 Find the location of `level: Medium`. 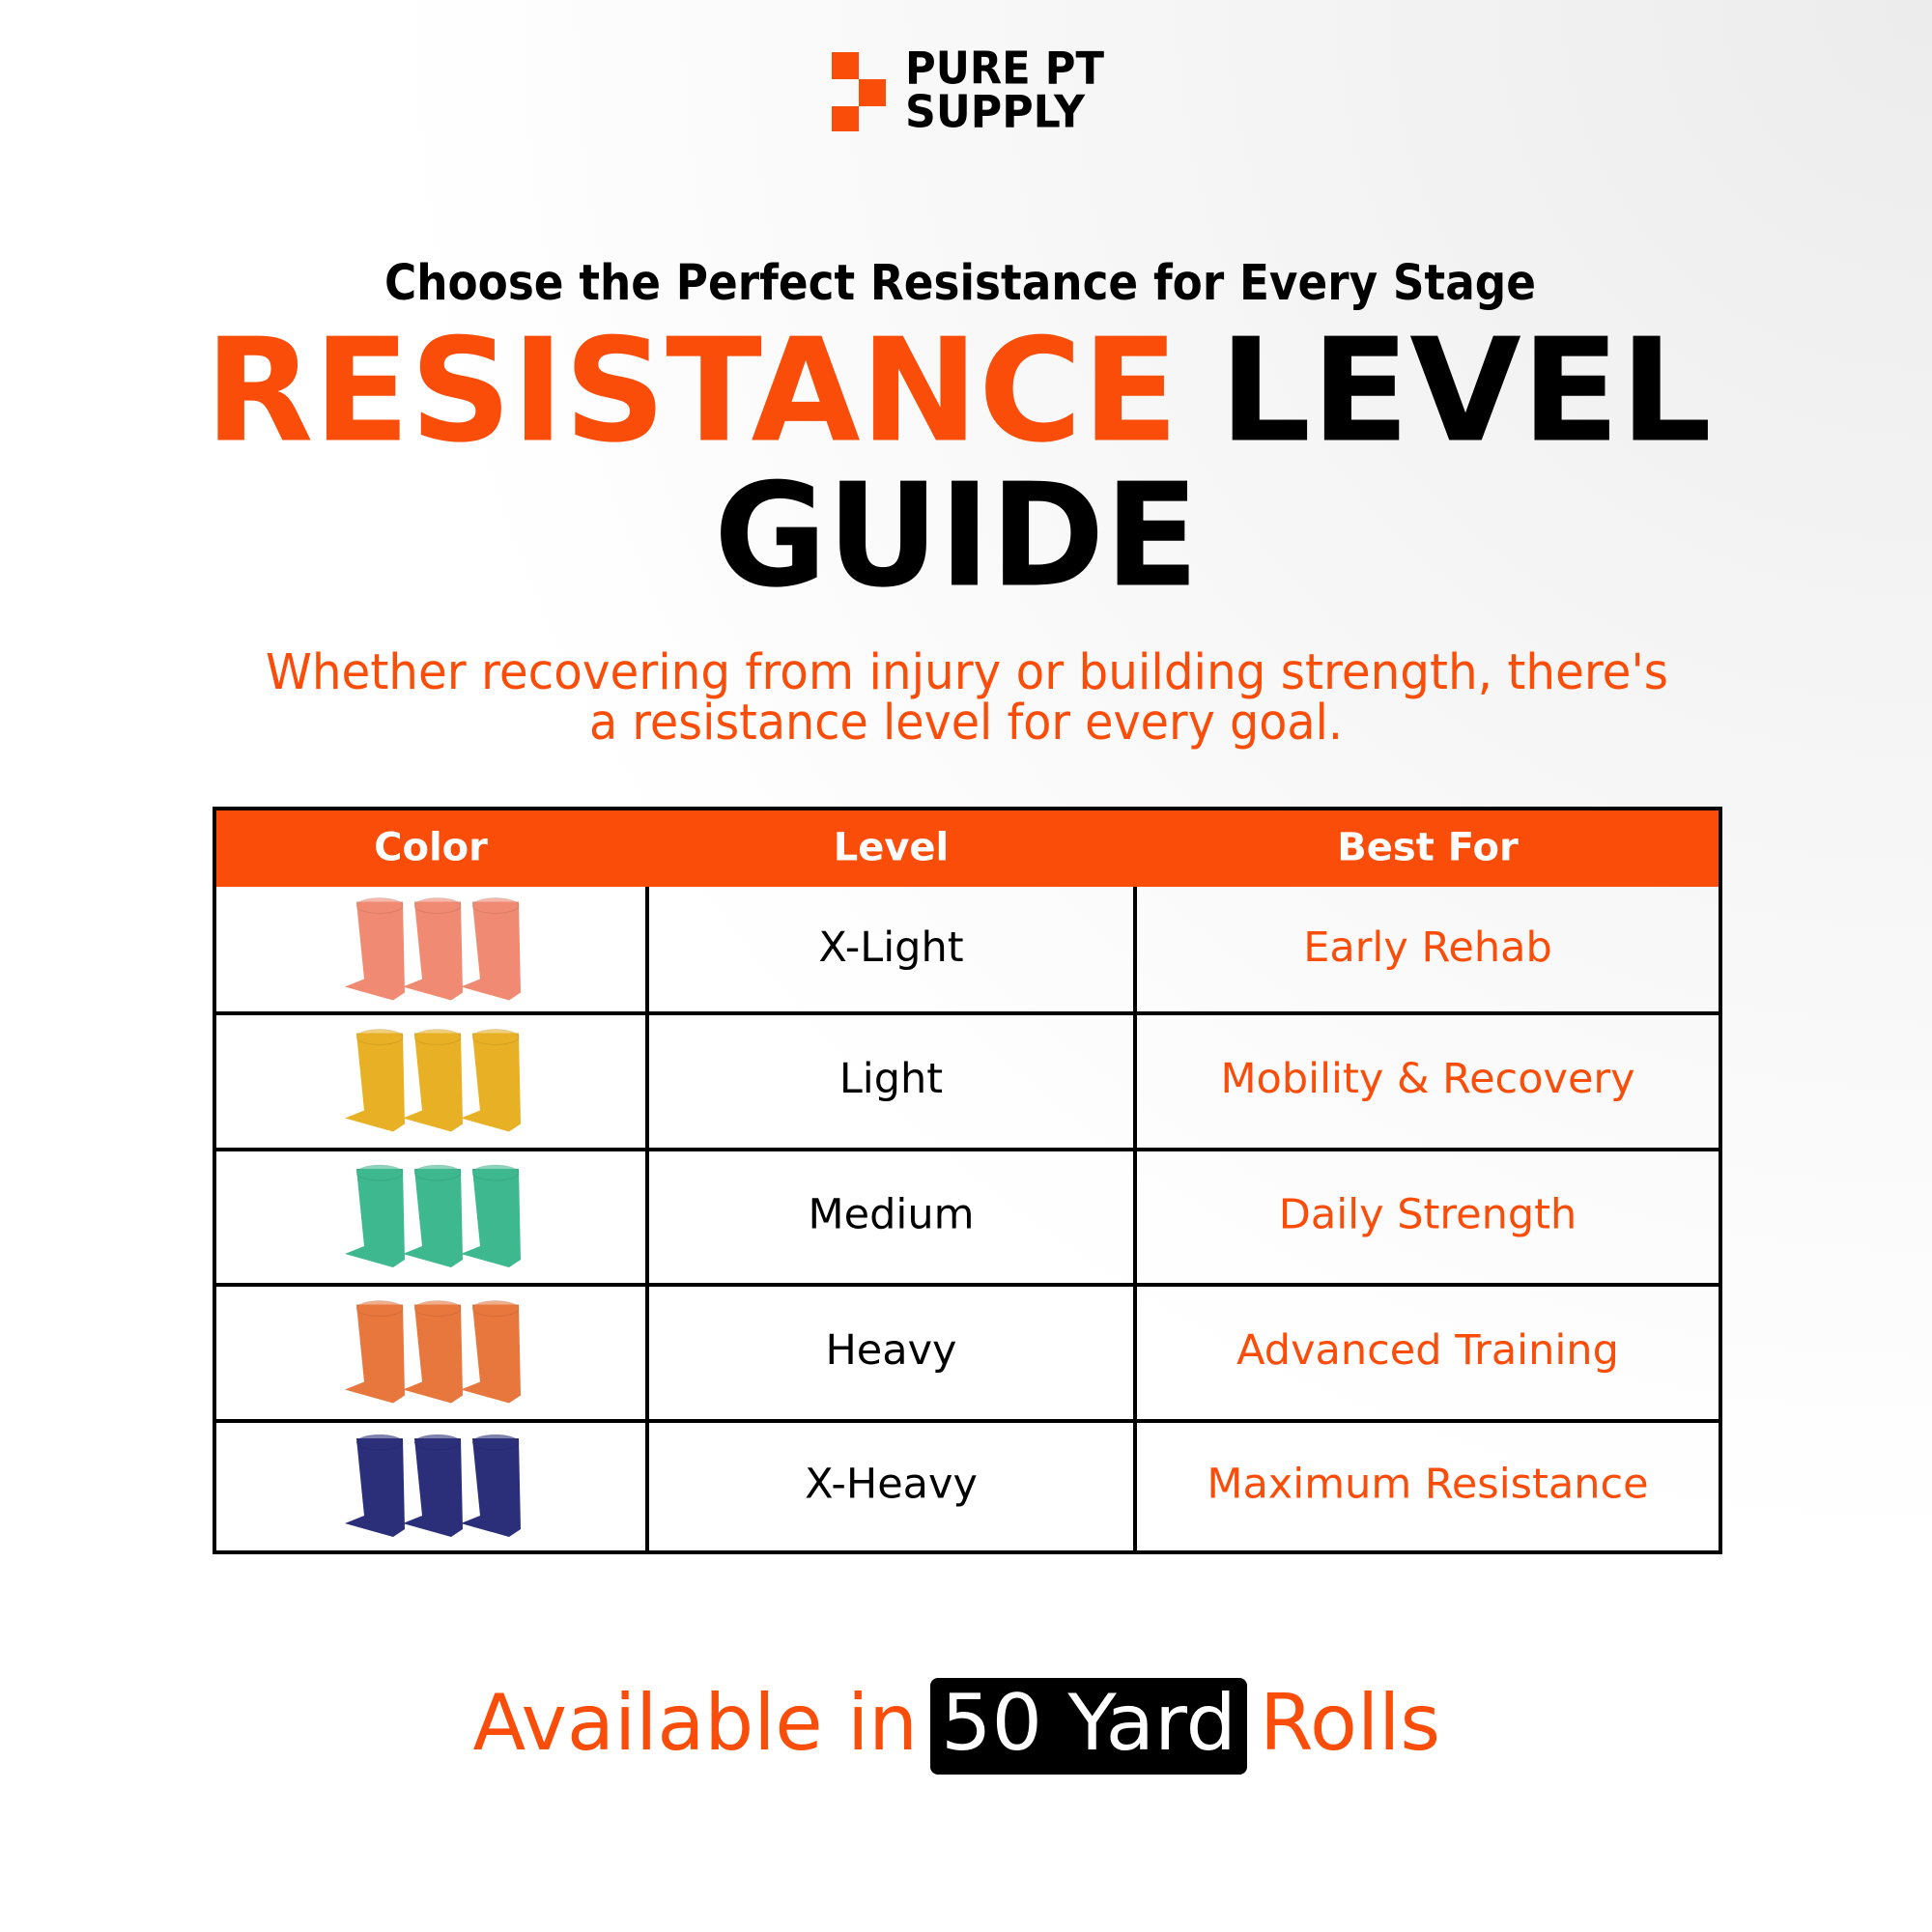

level: Medium is located at coordinates (892, 1215).